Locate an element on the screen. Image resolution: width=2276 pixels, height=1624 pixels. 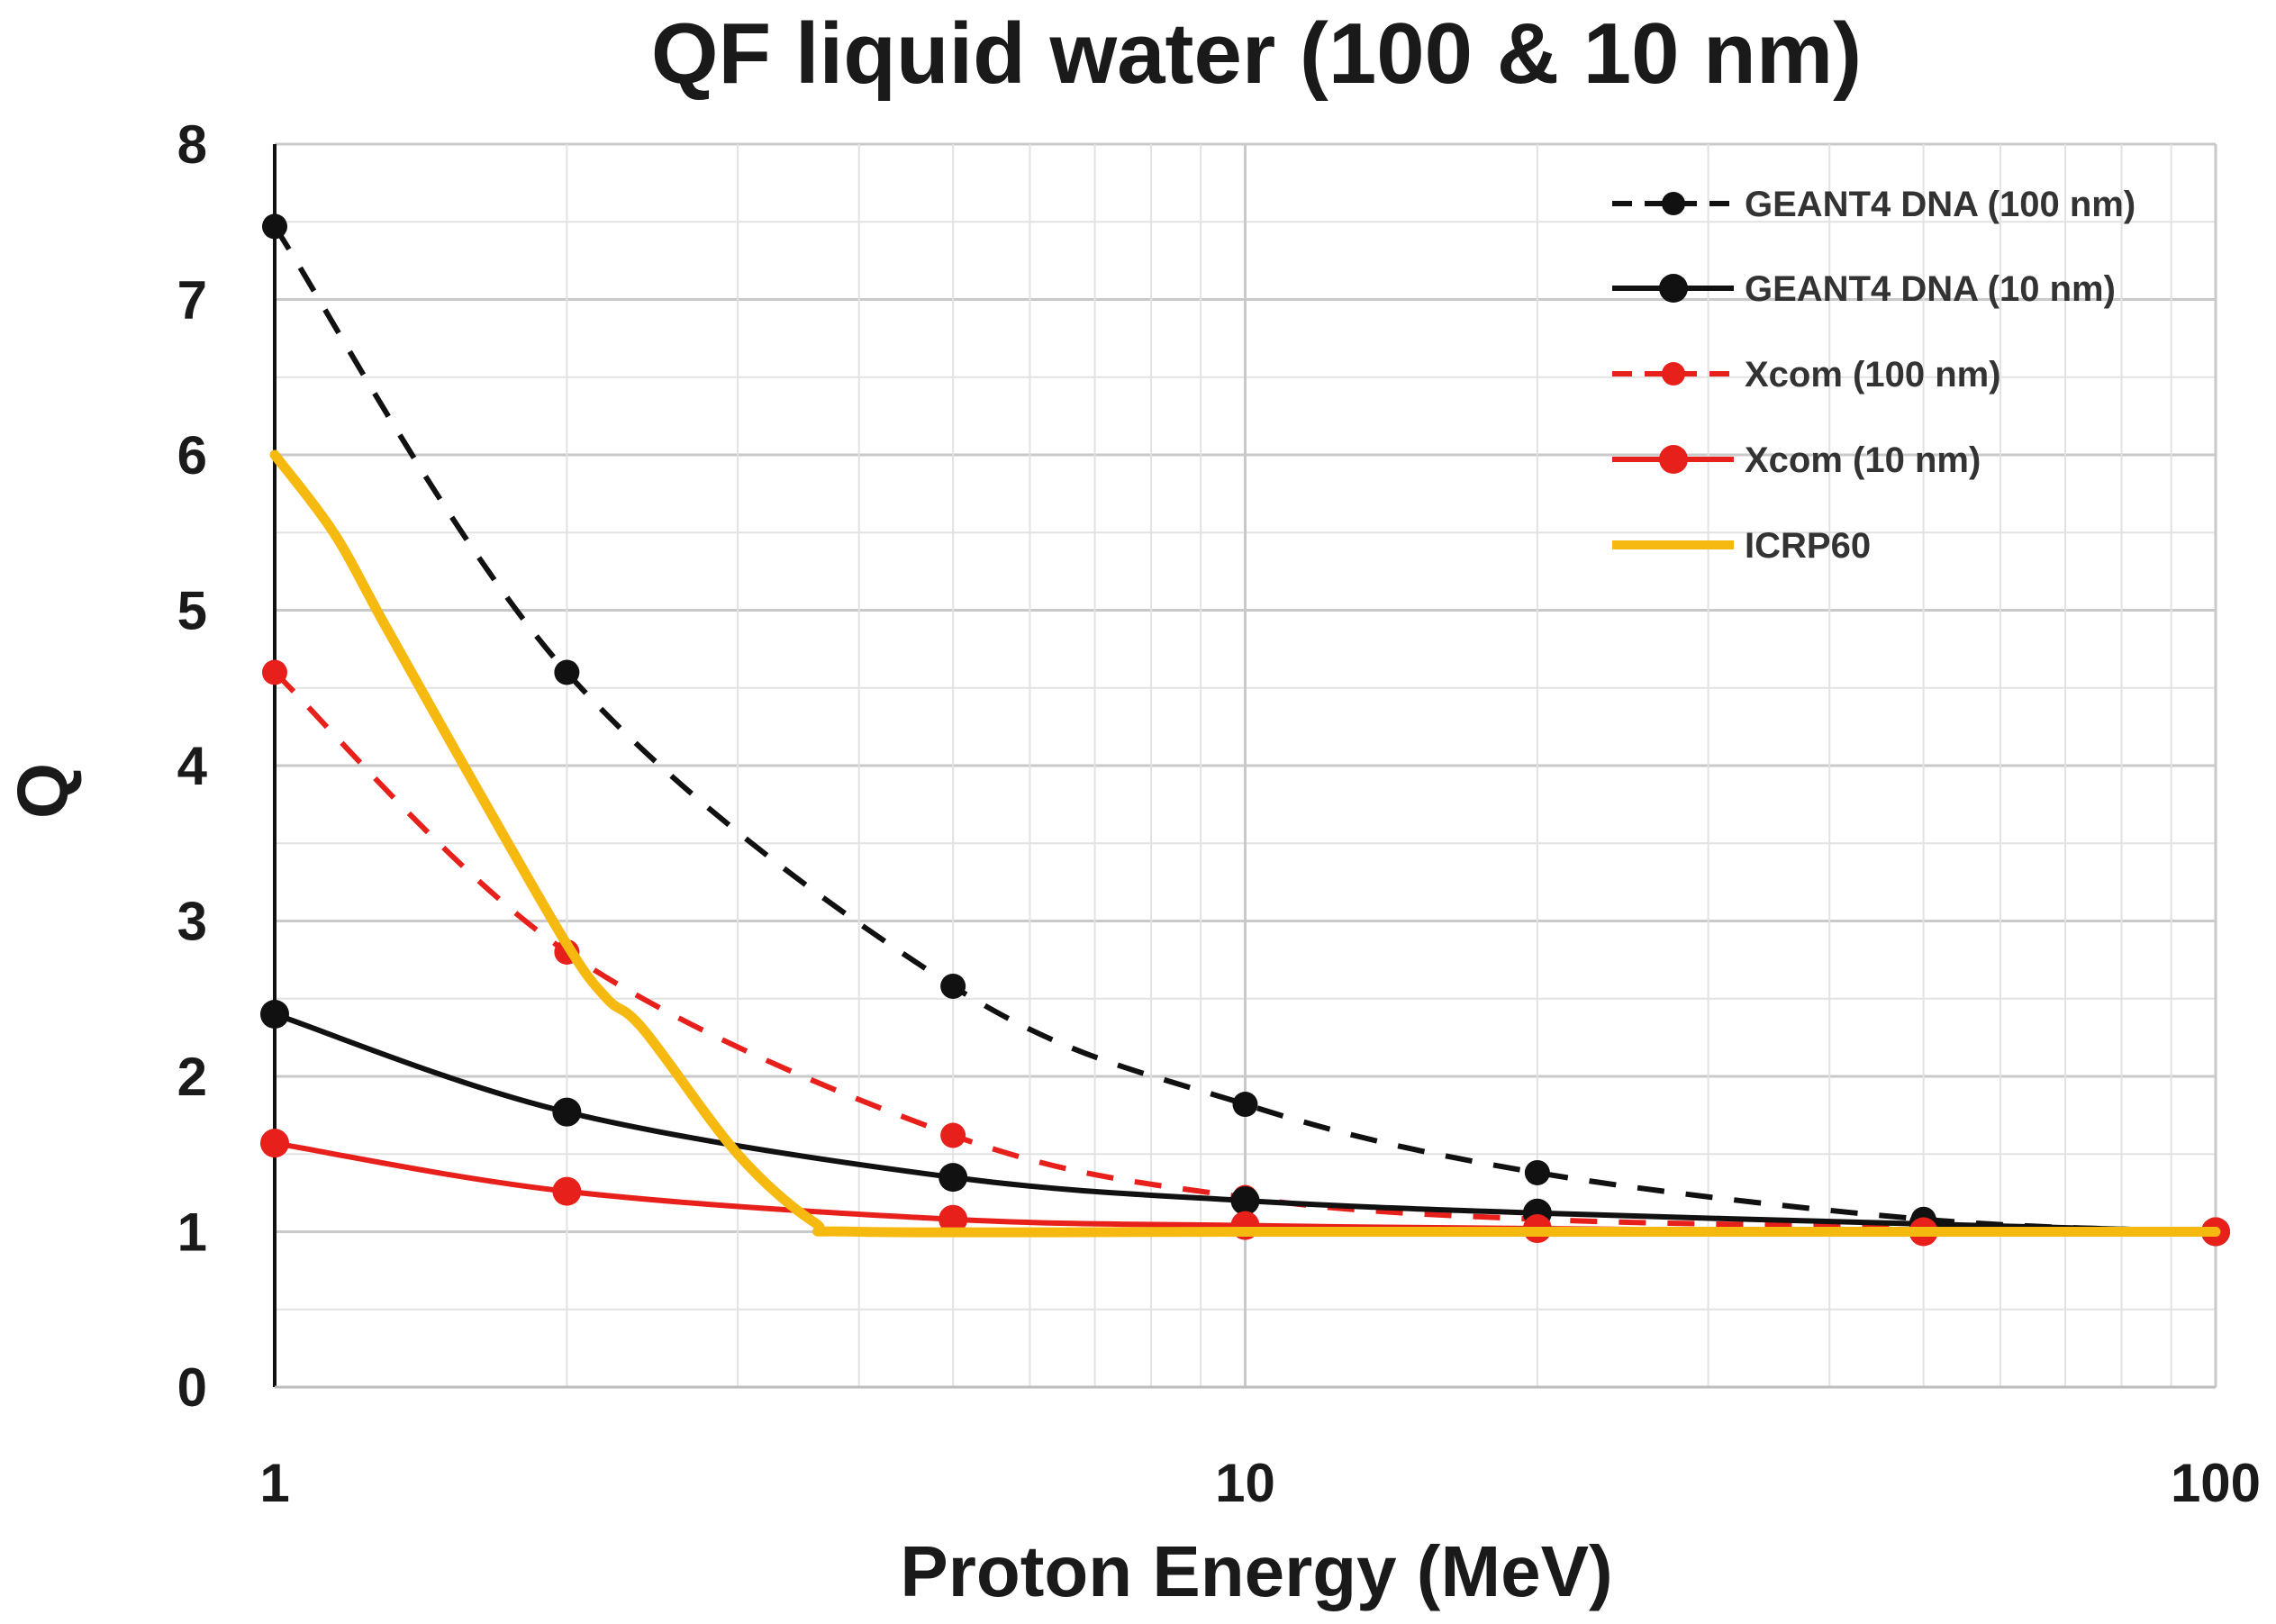
x-tick-label: 1 is located at coordinates (274, 1483).